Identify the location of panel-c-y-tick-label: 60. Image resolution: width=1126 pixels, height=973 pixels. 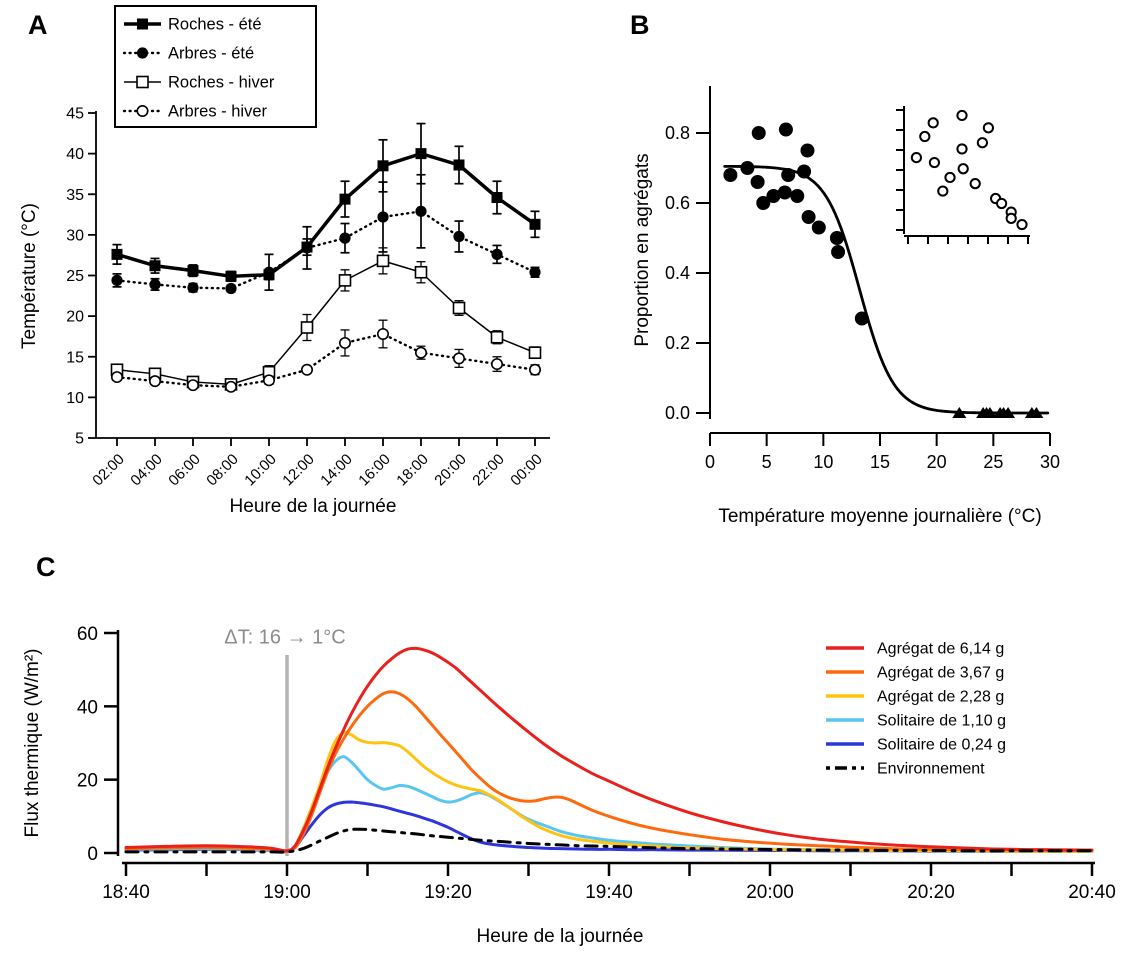
(87, 634).